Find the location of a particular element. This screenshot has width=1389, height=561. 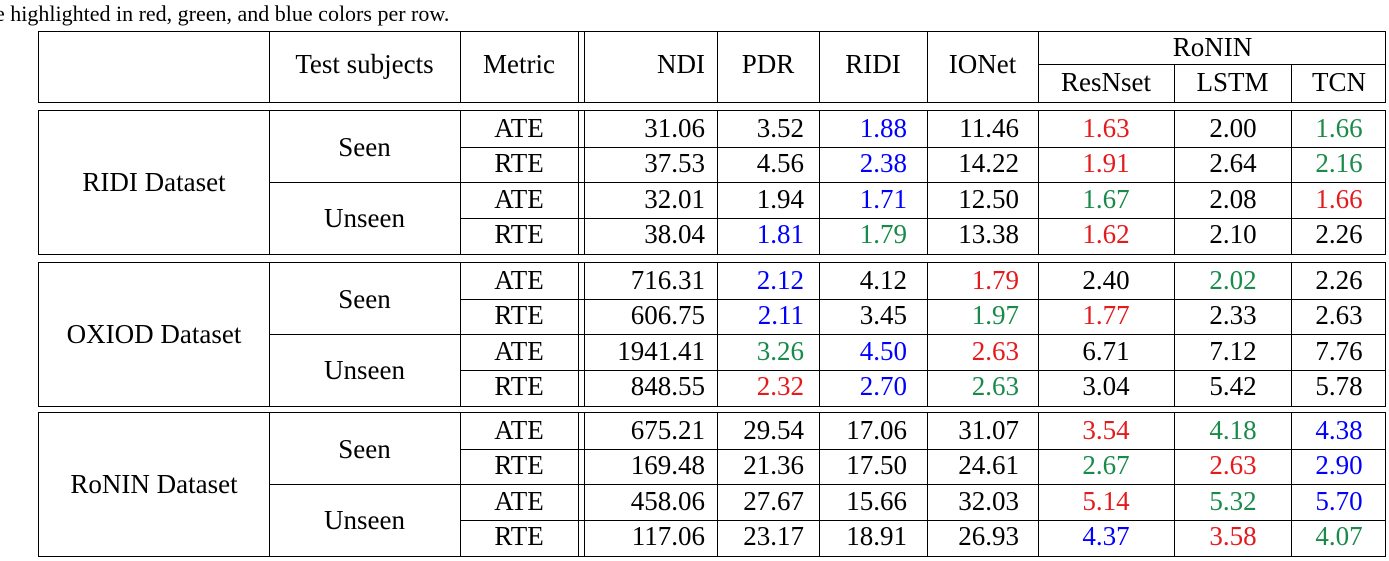

table-cell: 2.12 is located at coordinates (780, 279).